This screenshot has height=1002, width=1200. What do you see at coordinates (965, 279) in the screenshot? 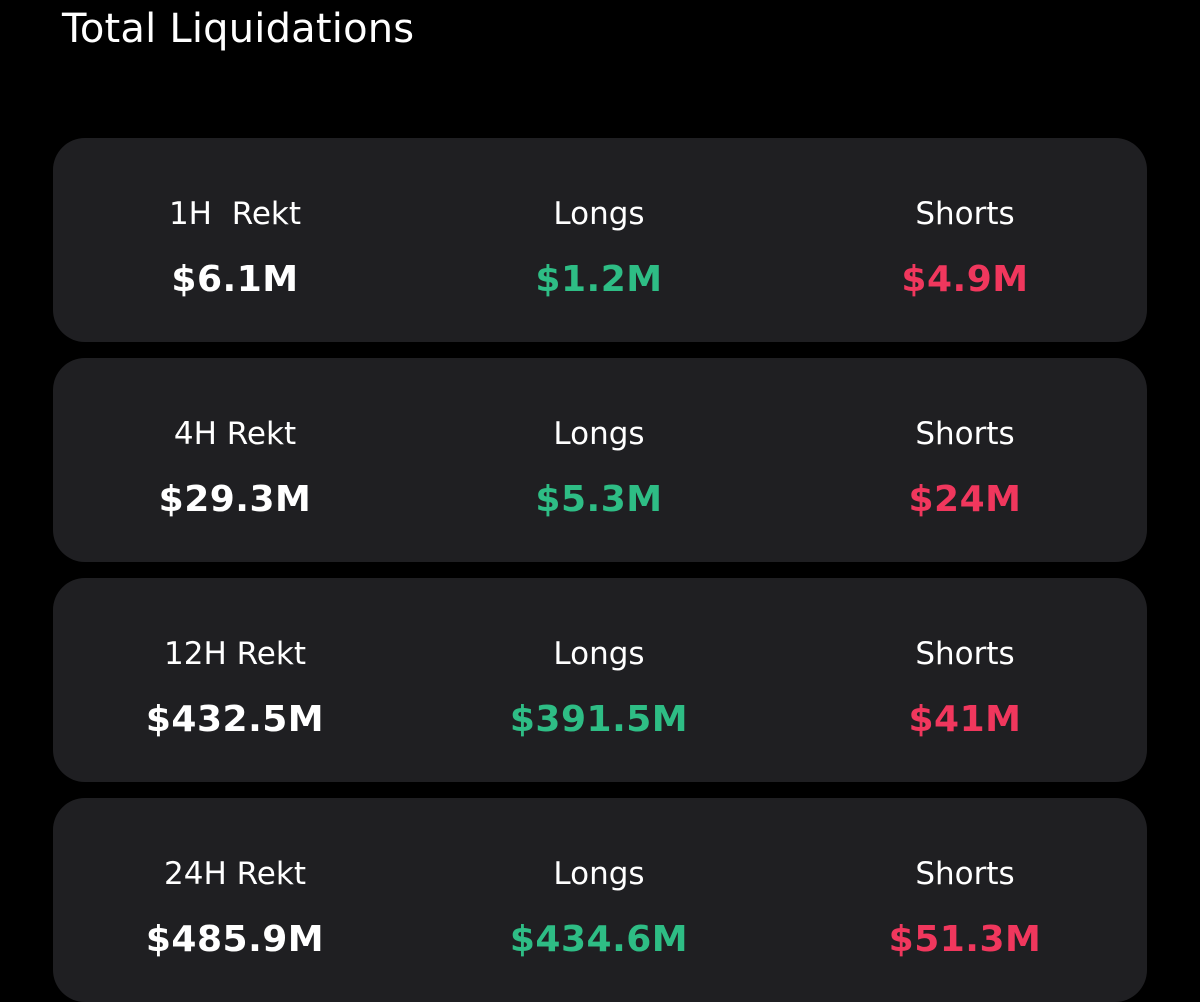
I see `shorts-value: $4.9M` at bounding box center [965, 279].